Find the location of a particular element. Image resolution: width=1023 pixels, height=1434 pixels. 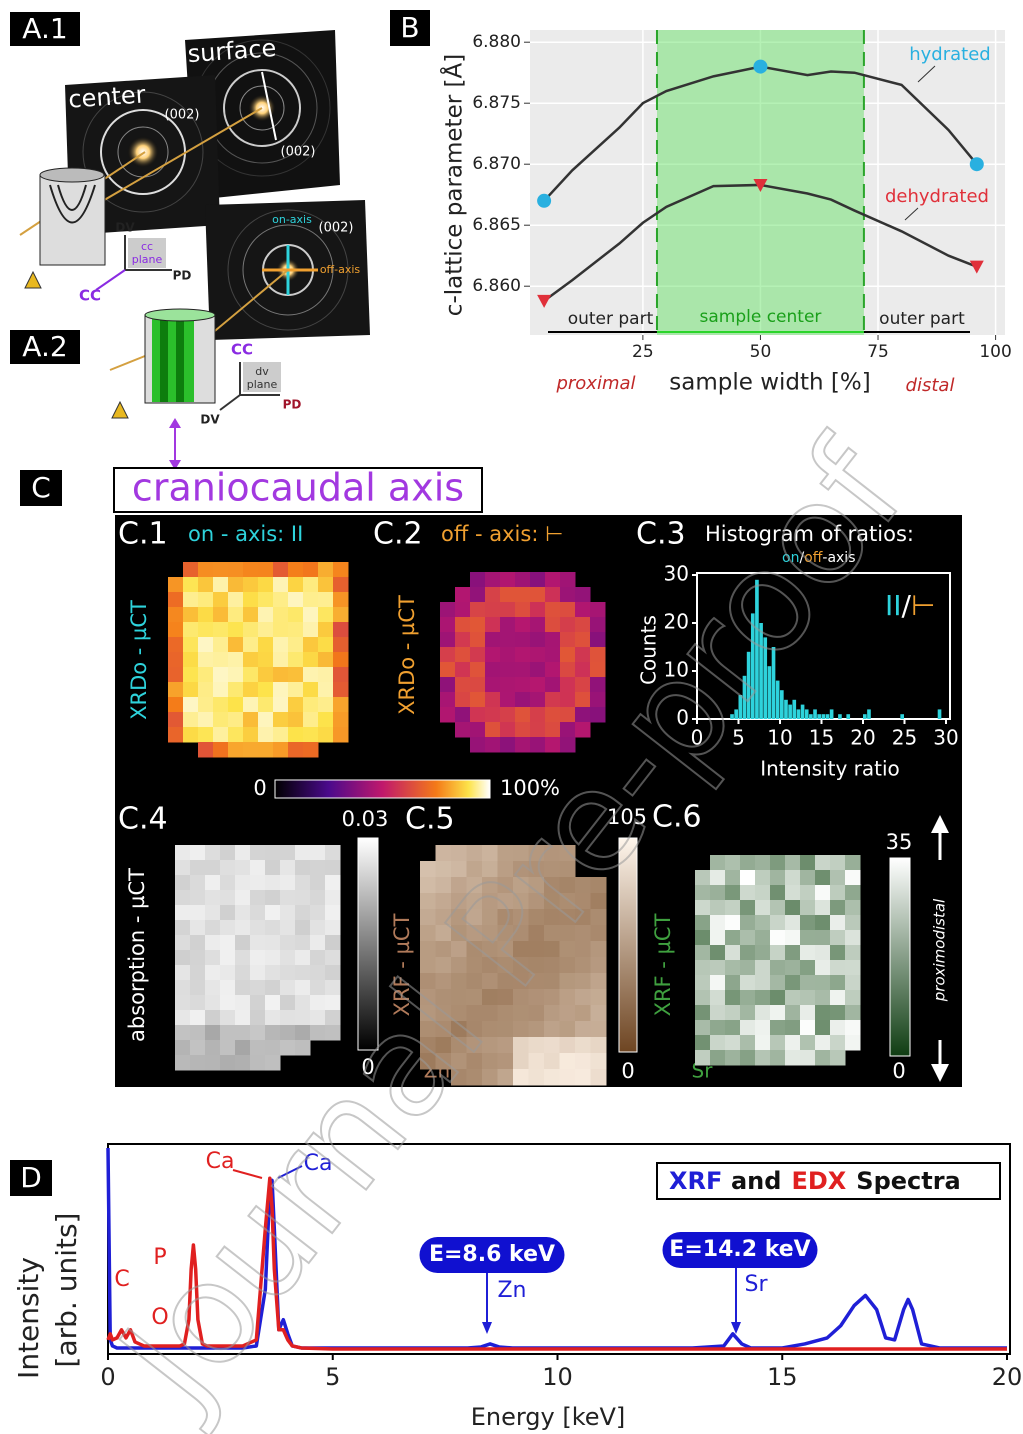

x-tick-label: 20 is located at coordinates (862, 738).